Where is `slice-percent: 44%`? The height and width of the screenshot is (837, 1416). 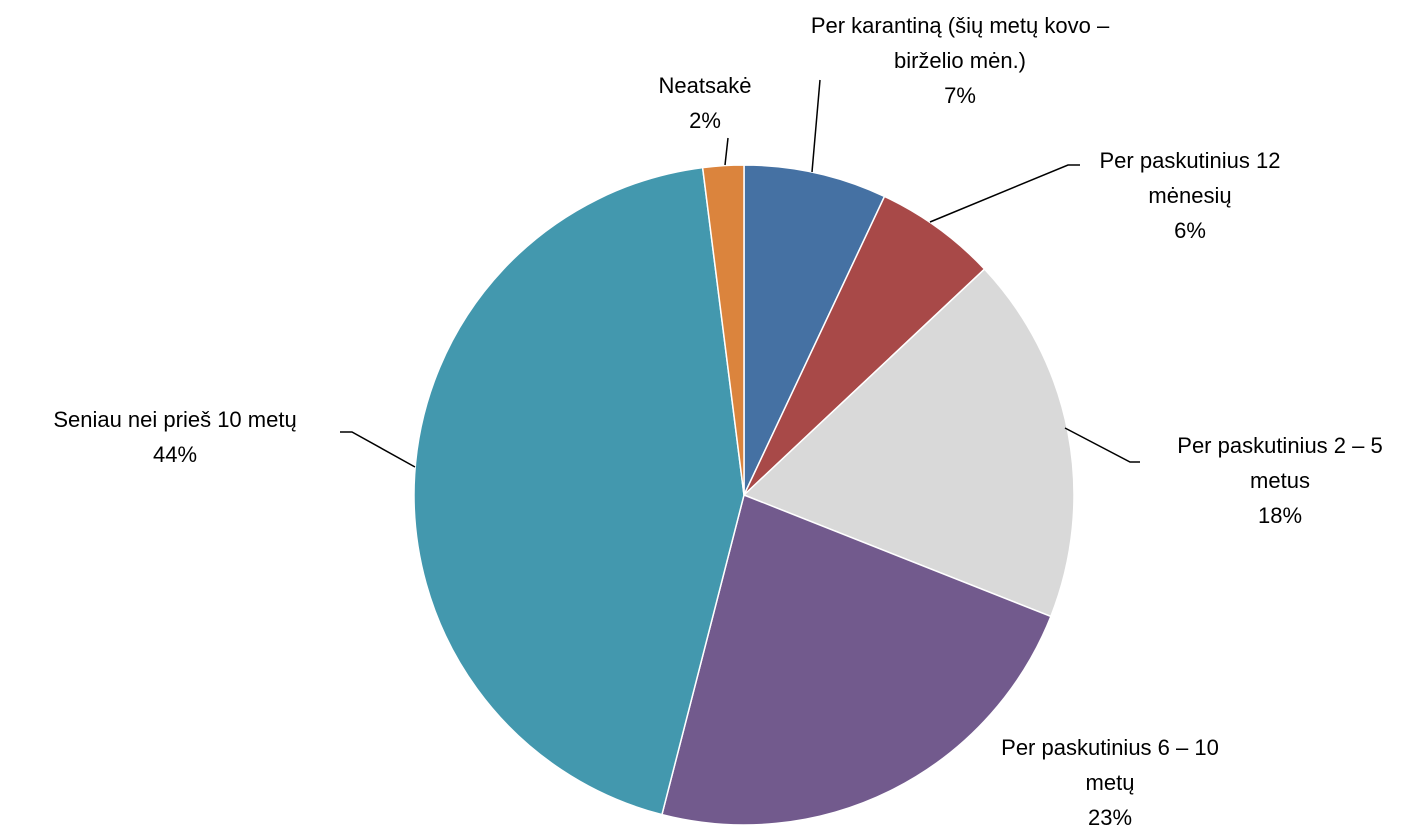
slice-percent: 44% is located at coordinates (175, 454).